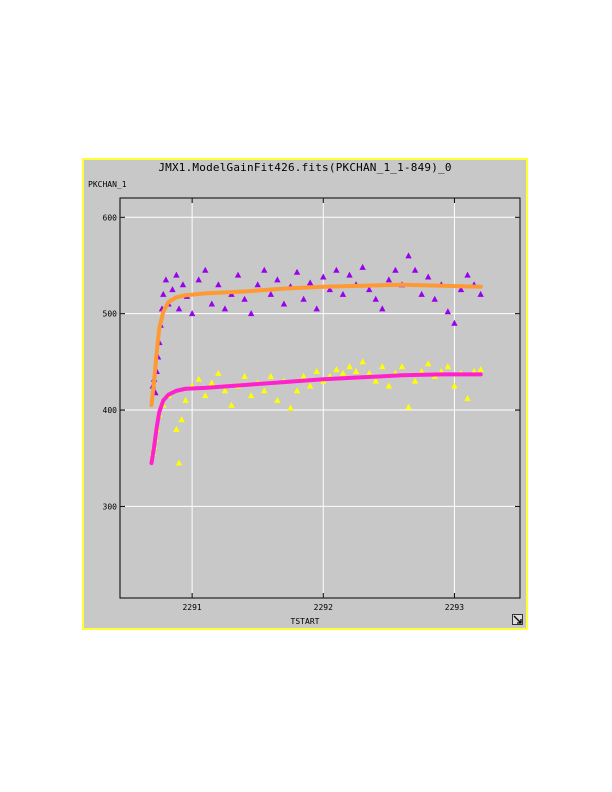  I want to click on y-axis-label: PKCHAN_1, so click(107, 184).